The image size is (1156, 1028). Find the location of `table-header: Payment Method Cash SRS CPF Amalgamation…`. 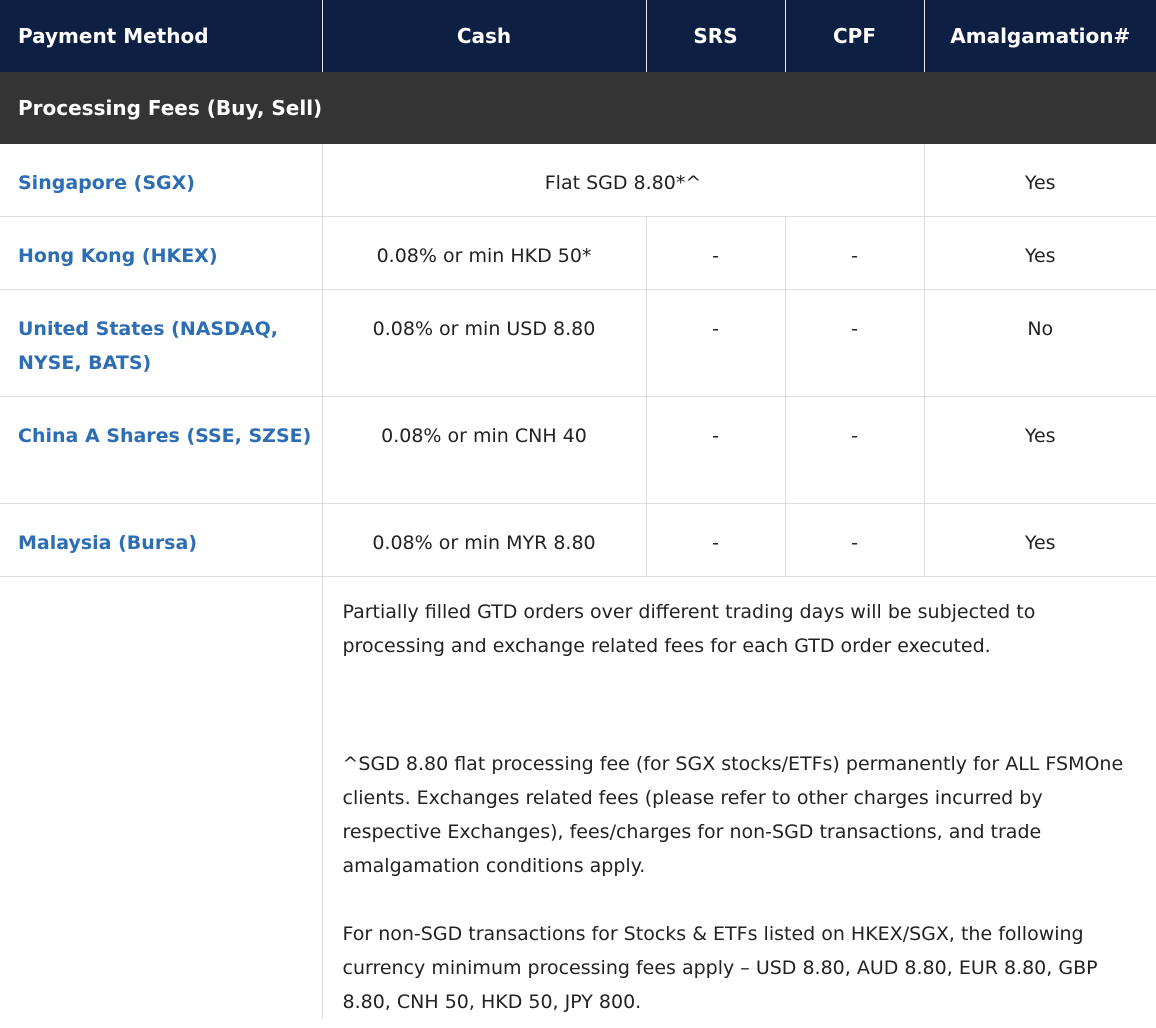

table-header: Payment Method Cash SRS CPF Amalgamation… is located at coordinates (578, 36).